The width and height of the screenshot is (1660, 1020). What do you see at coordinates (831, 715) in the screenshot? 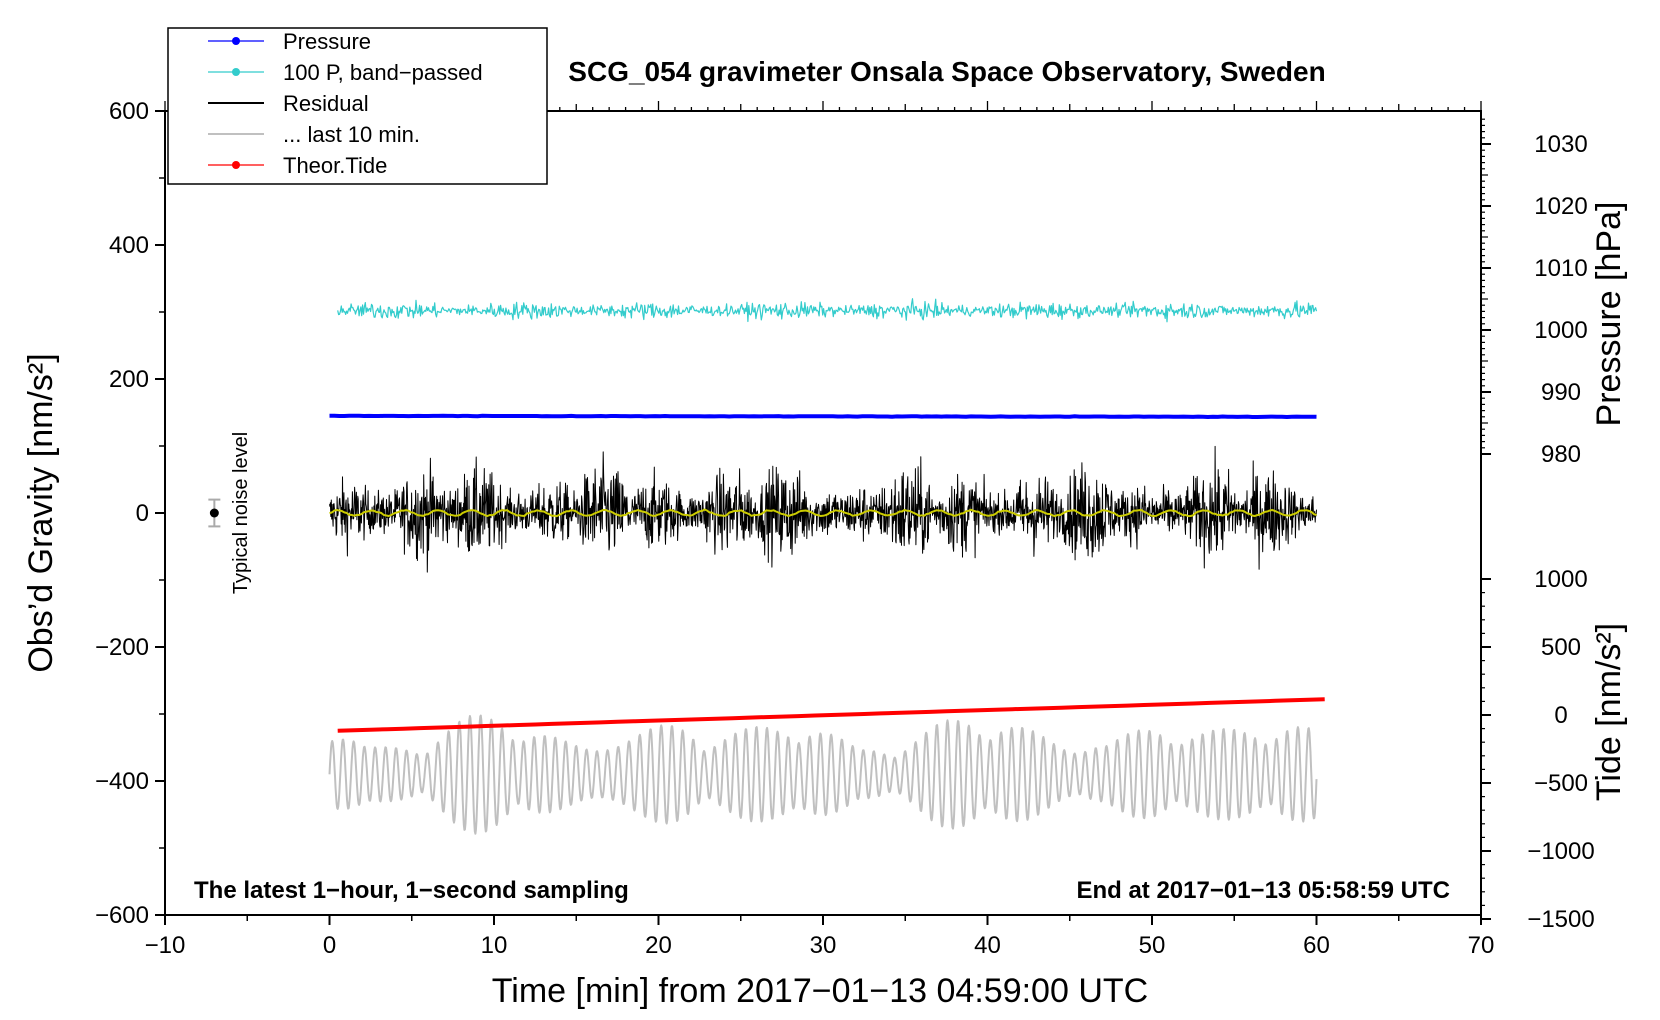
I see `tide-line` at bounding box center [831, 715].